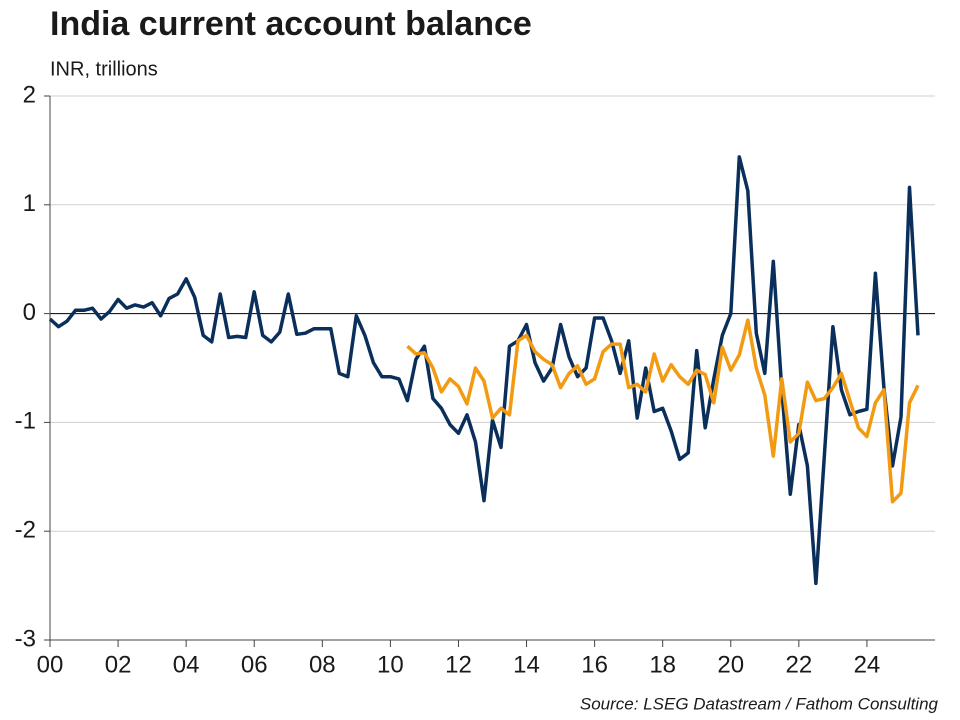 The image size is (960, 720). Describe the element at coordinates (291, 24) in the screenshot. I see `chart-title: India current account balance` at that location.